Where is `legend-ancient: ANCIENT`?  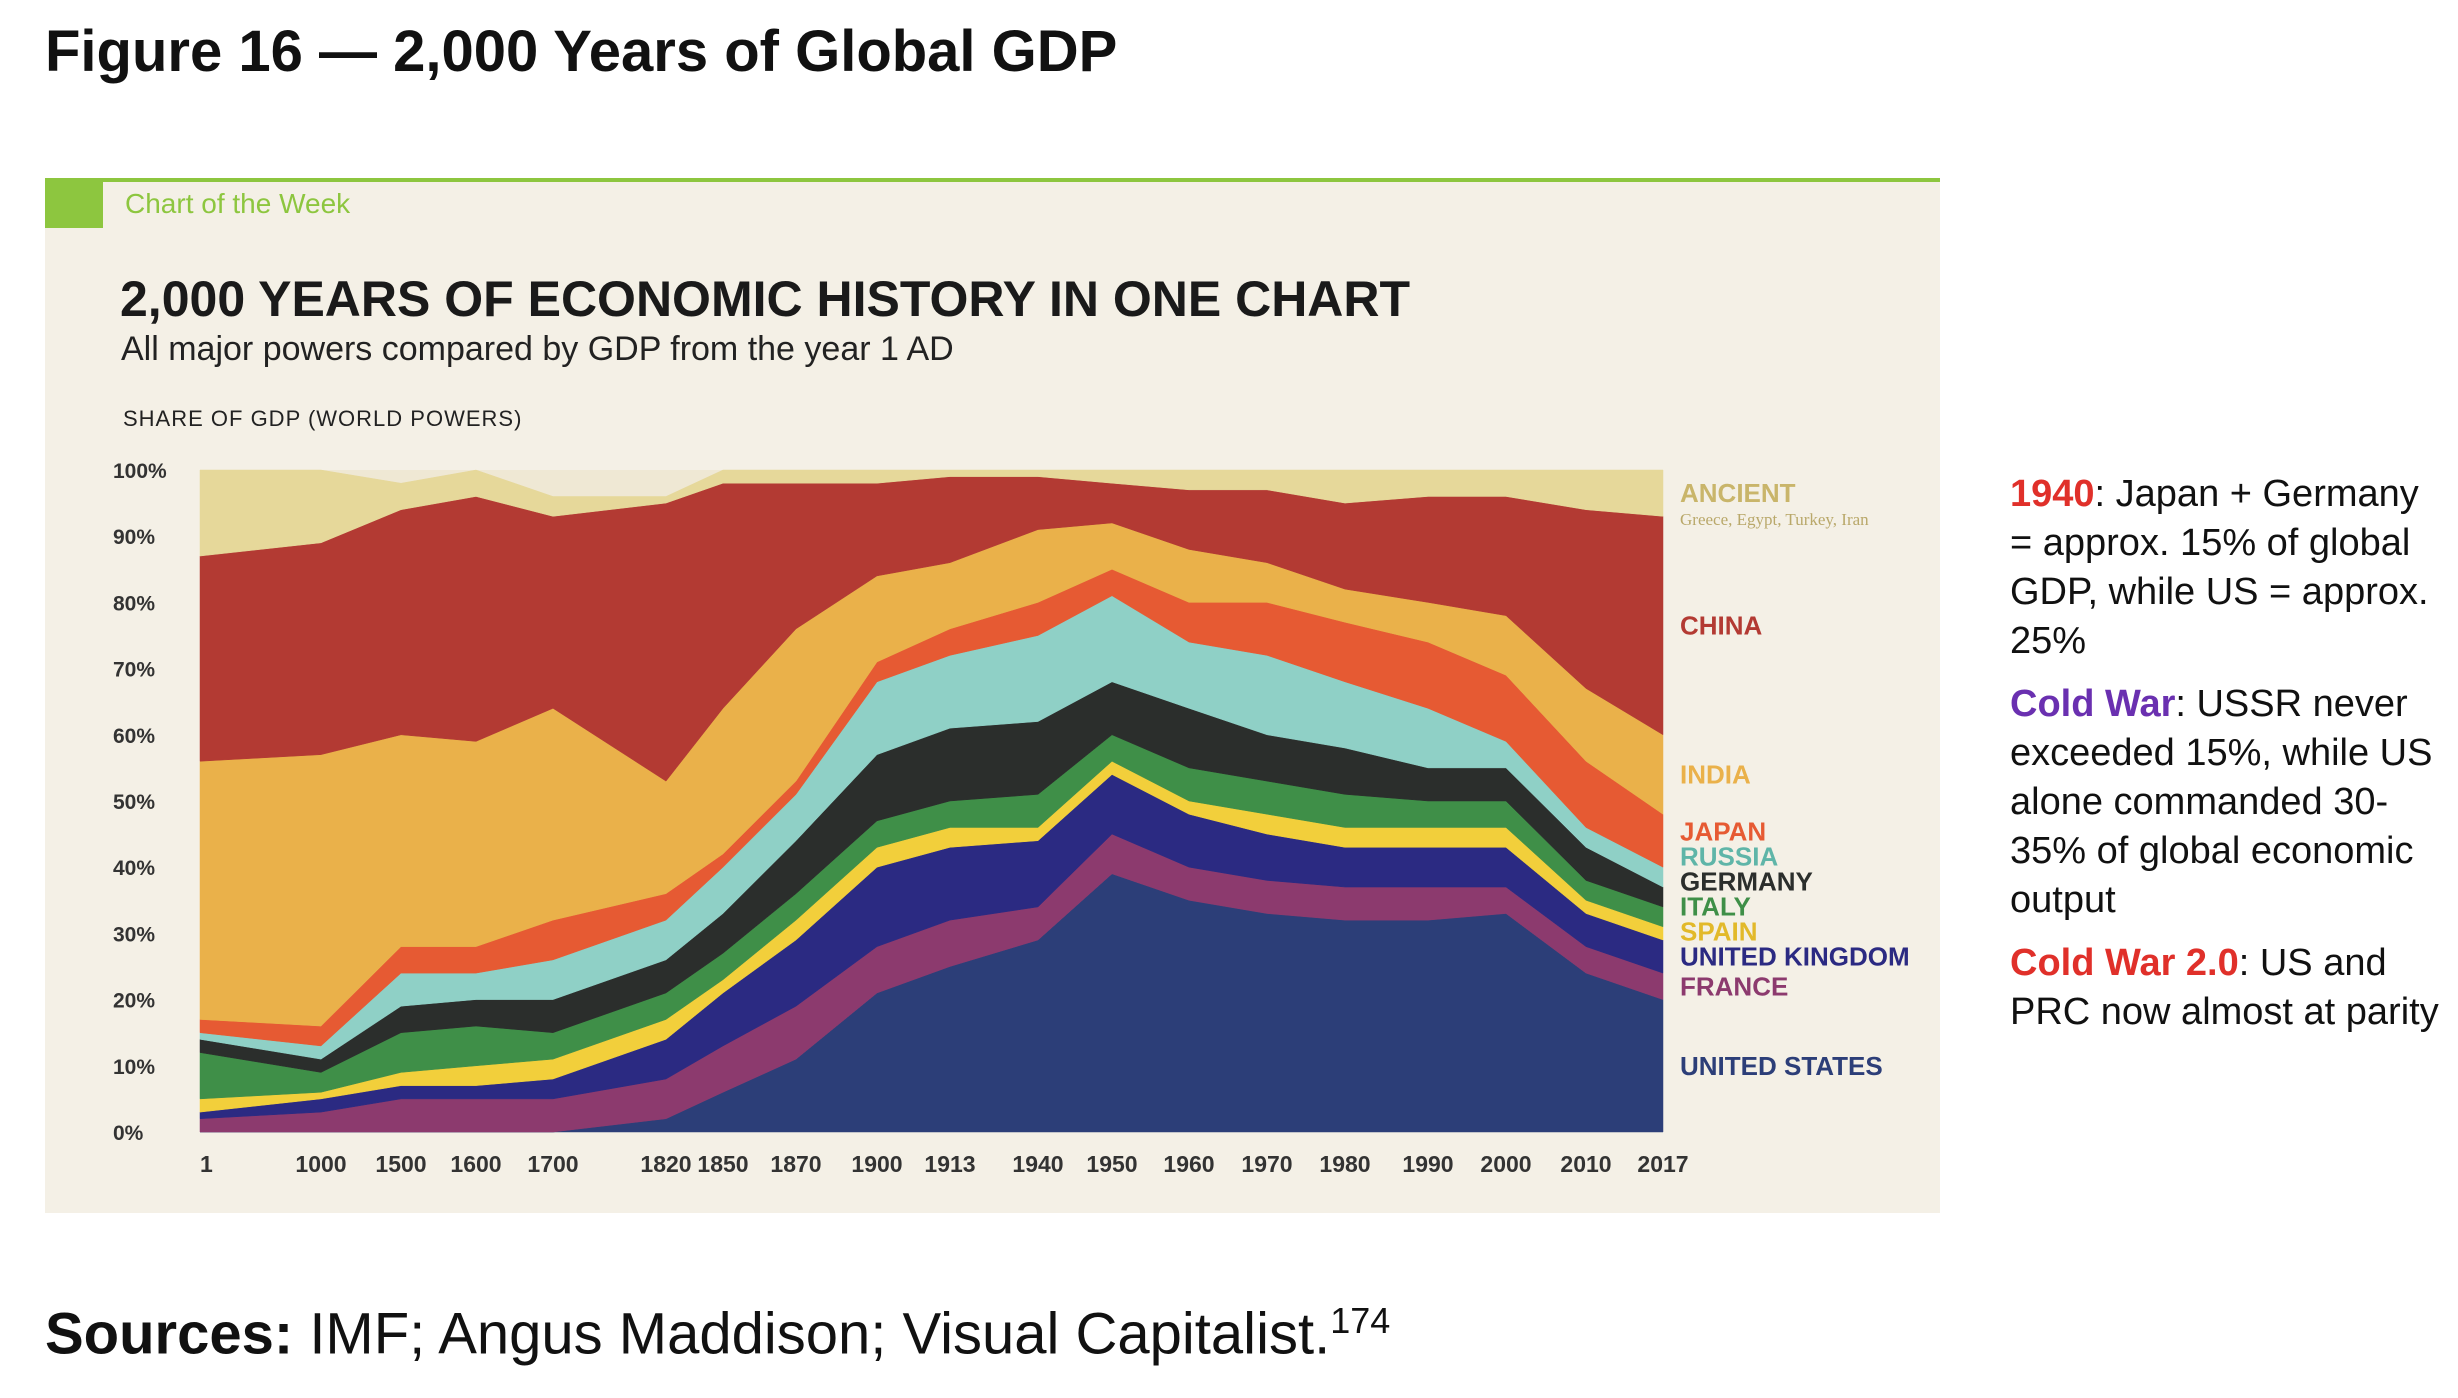
legend-ancient: ANCIENT is located at coordinates (1738, 493).